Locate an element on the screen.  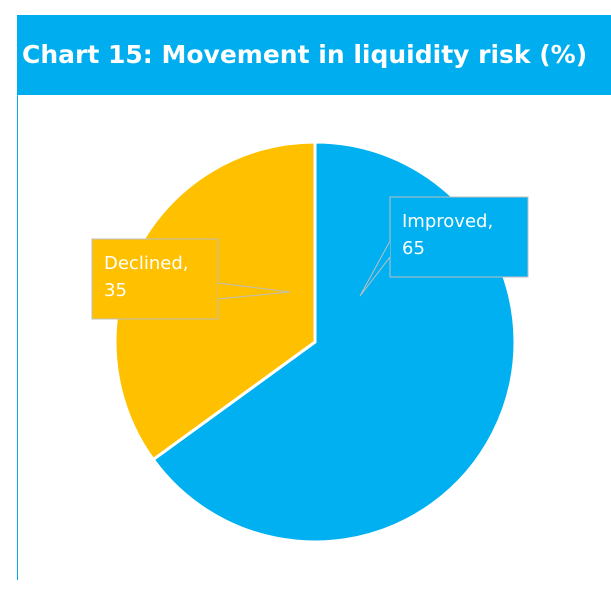
category-name: Improved is located at coordinates (444, 221).